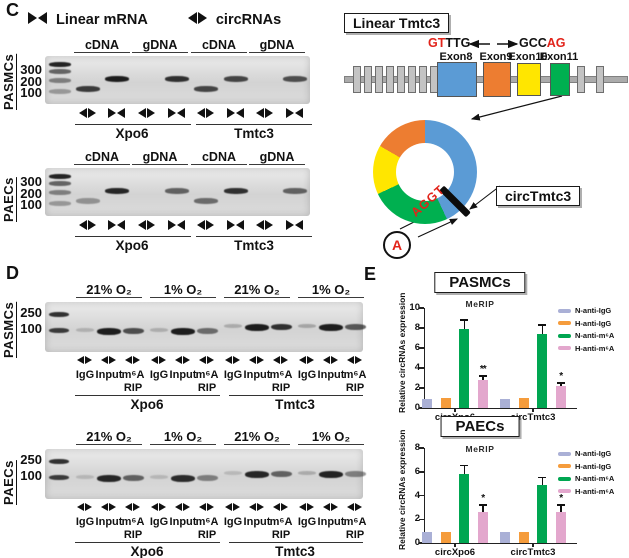 Image resolution: width=629 pixels, height=558 pixels. What do you see at coordinates (542, 477) in the screenshot?
I see `error-bar-cap` at bounding box center [542, 477].